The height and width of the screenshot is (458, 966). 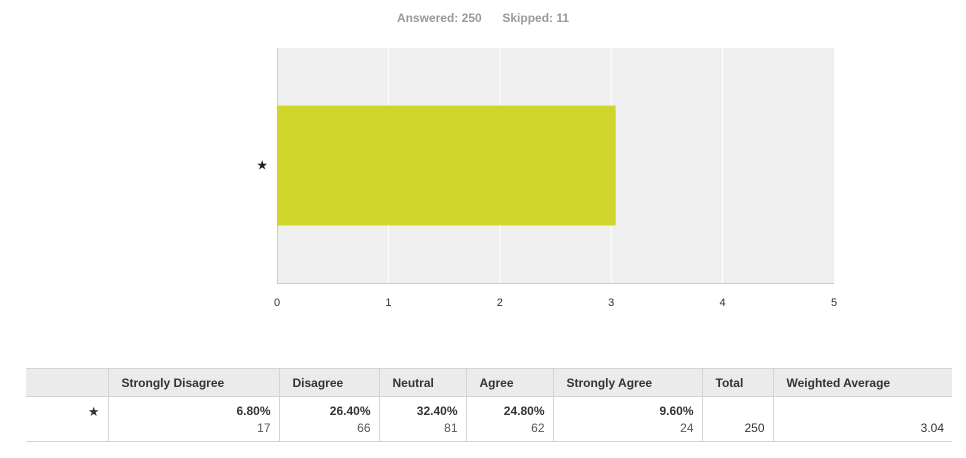 What do you see at coordinates (510, 419) in the screenshot?
I see `cell-agree: 24.80% 62` at bounding box center [510, 419].